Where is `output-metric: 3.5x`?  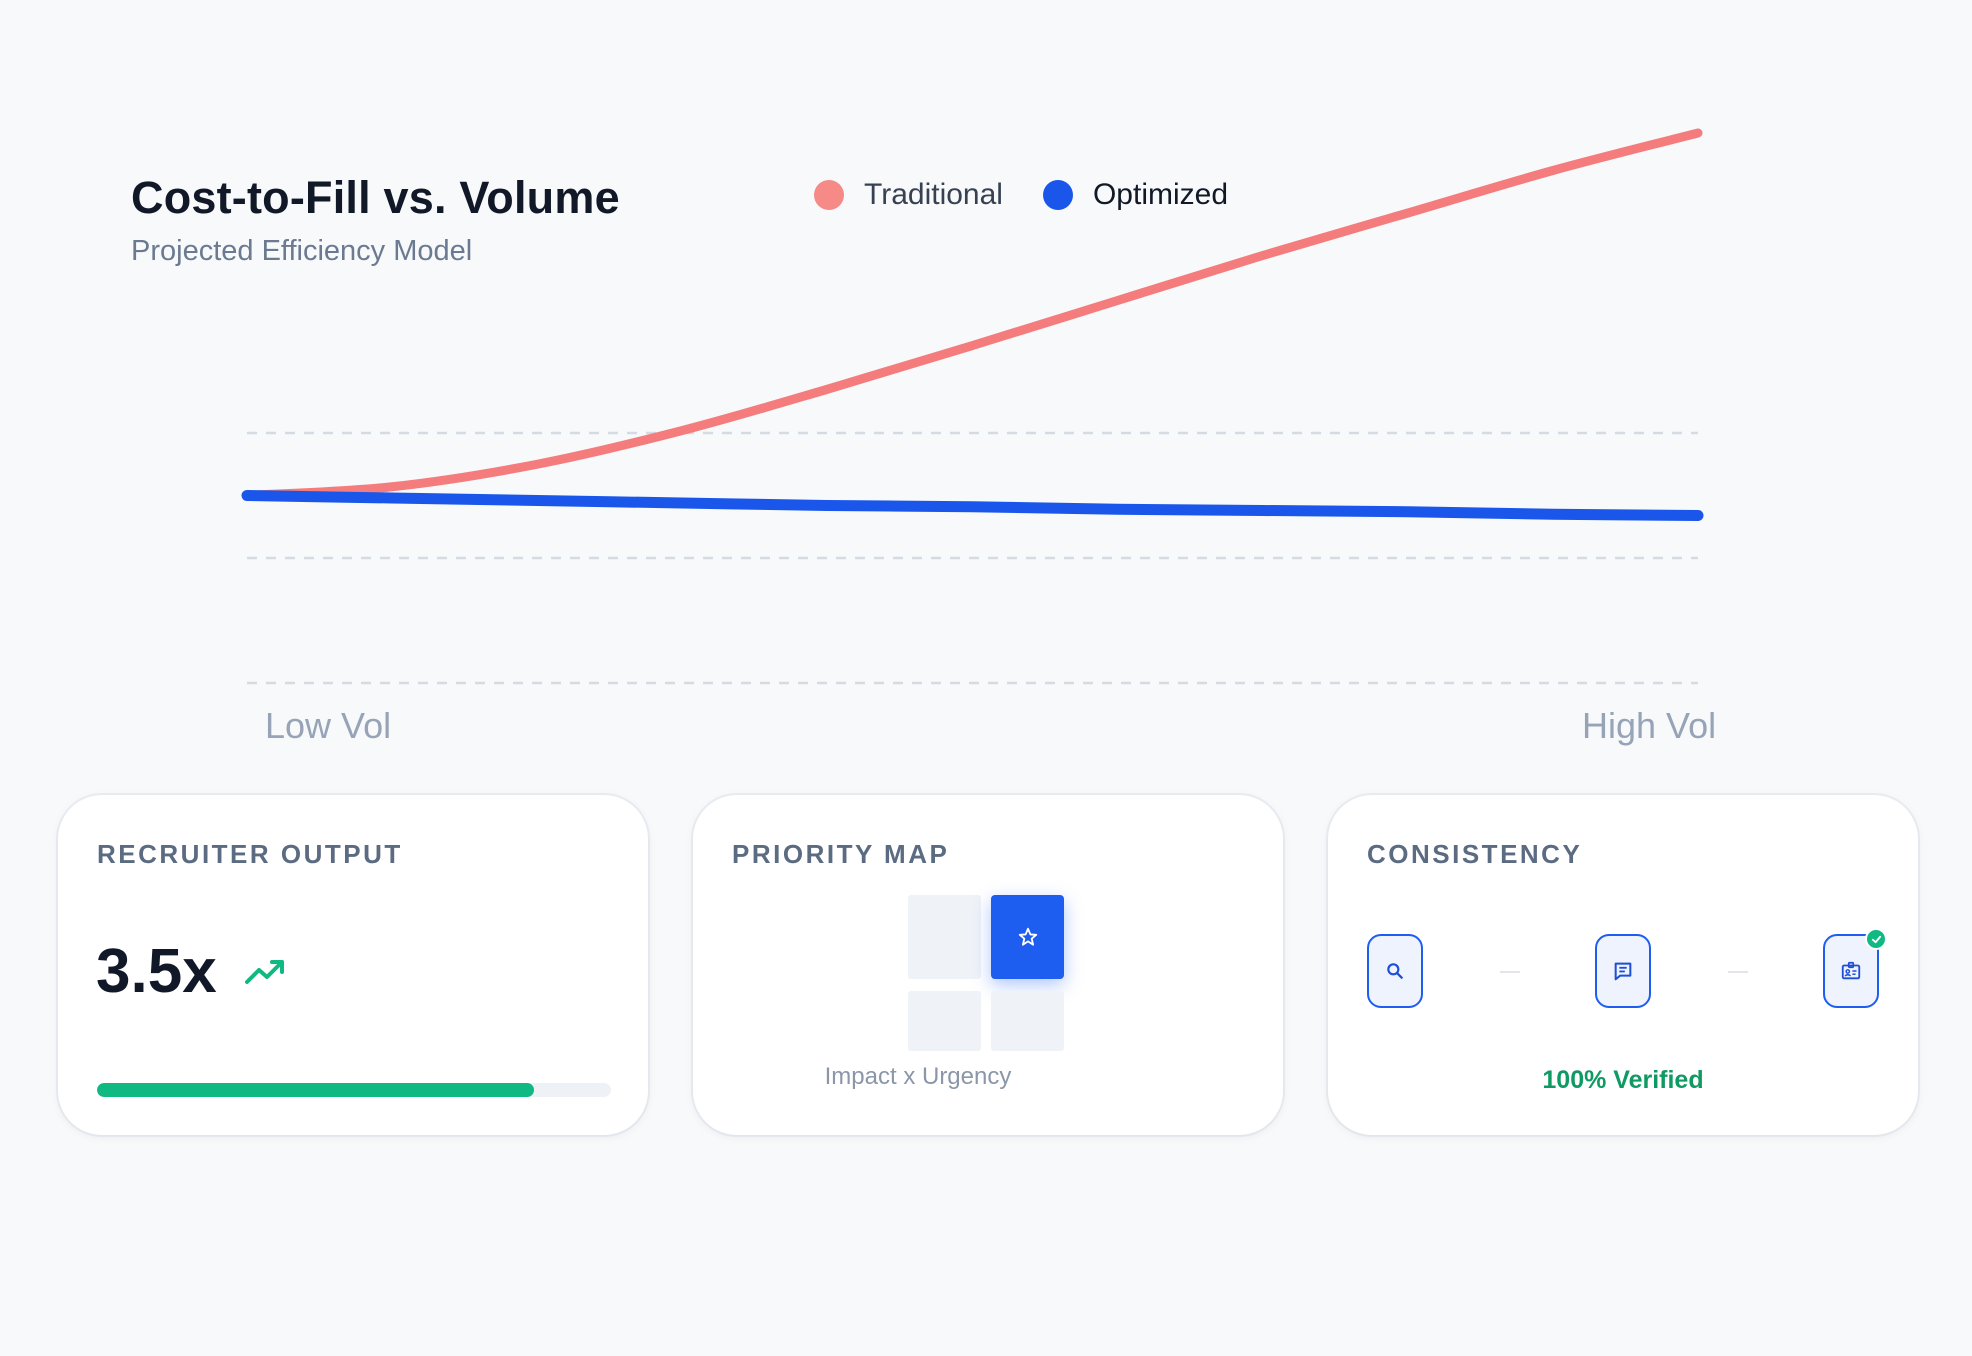
output-metric: 3.5x is located at coordinates (156, 971).